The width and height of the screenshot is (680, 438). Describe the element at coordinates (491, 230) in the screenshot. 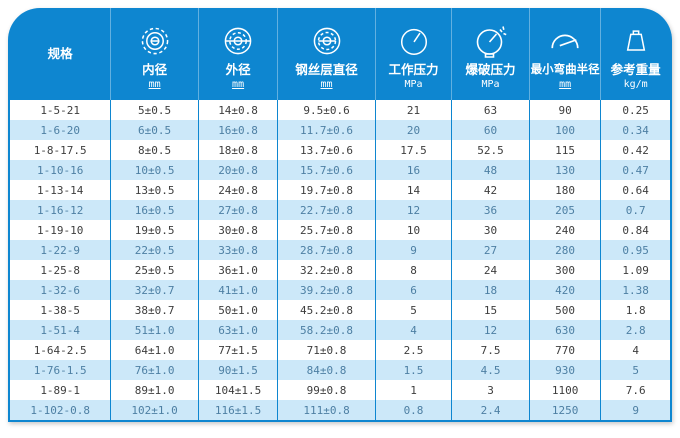

I see `table-cell: 30` at that location.